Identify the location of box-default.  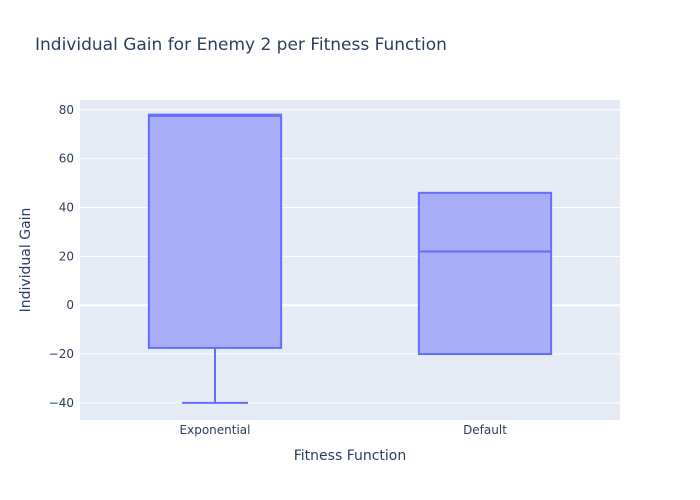
(485, 273).